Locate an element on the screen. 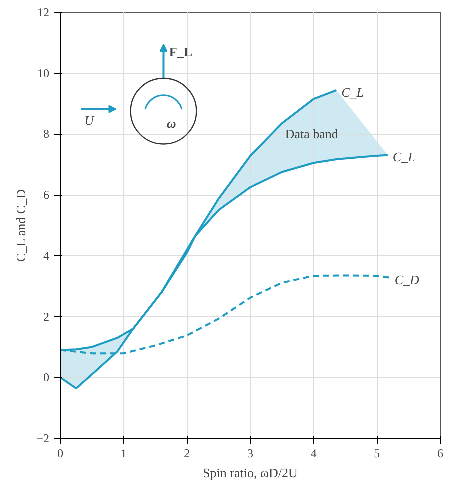 The image size is (461, 493). x-tick-label: 5 is located at coordinates (377, 453).